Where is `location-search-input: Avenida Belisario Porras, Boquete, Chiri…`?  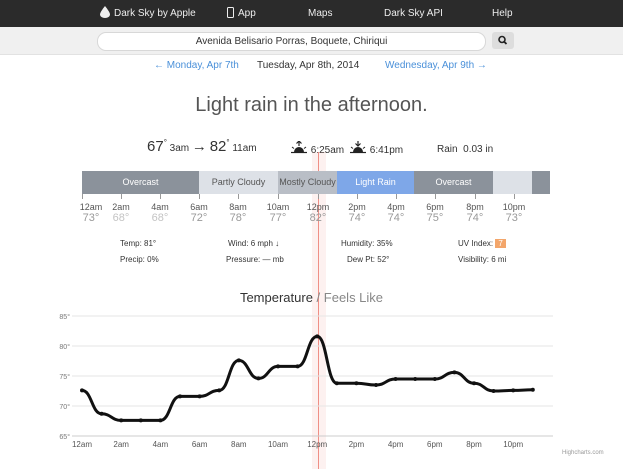 location-search-input: Avenida Belisario Porras, Boquete, Chiri… is located at coordinates (291, 41).